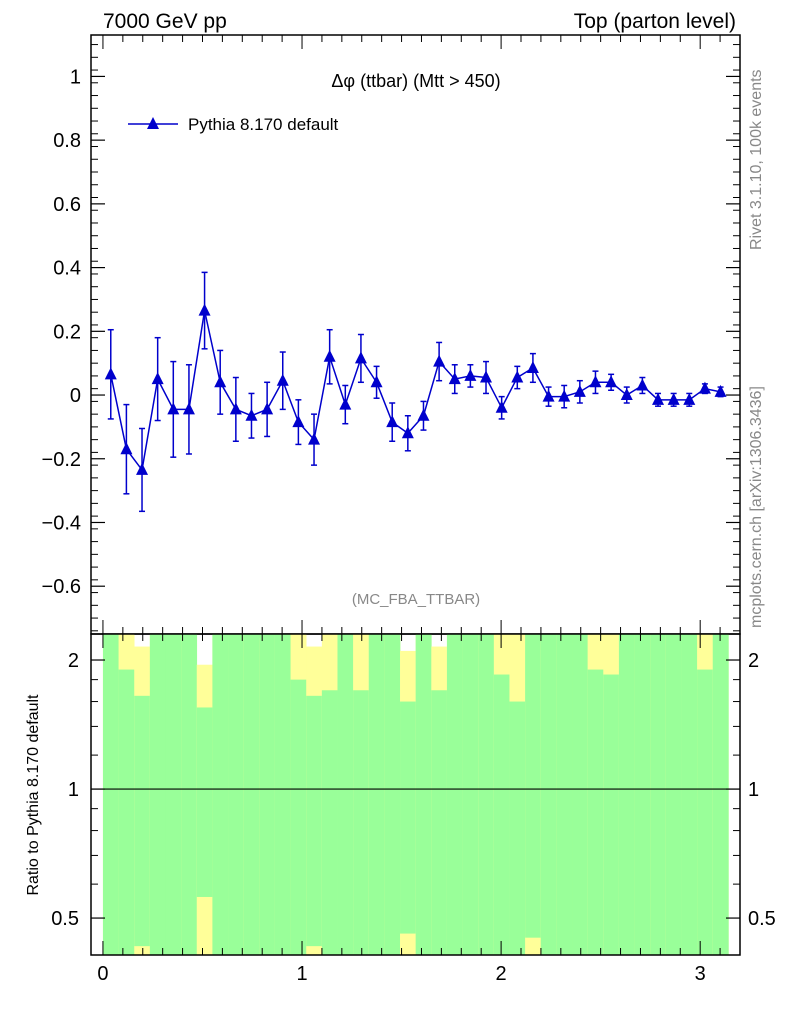 The image size is (786, 1024). Describe the element at coordinates (61, 587) in the screenshot. I see `y-tick-label: −0.6` at that location.